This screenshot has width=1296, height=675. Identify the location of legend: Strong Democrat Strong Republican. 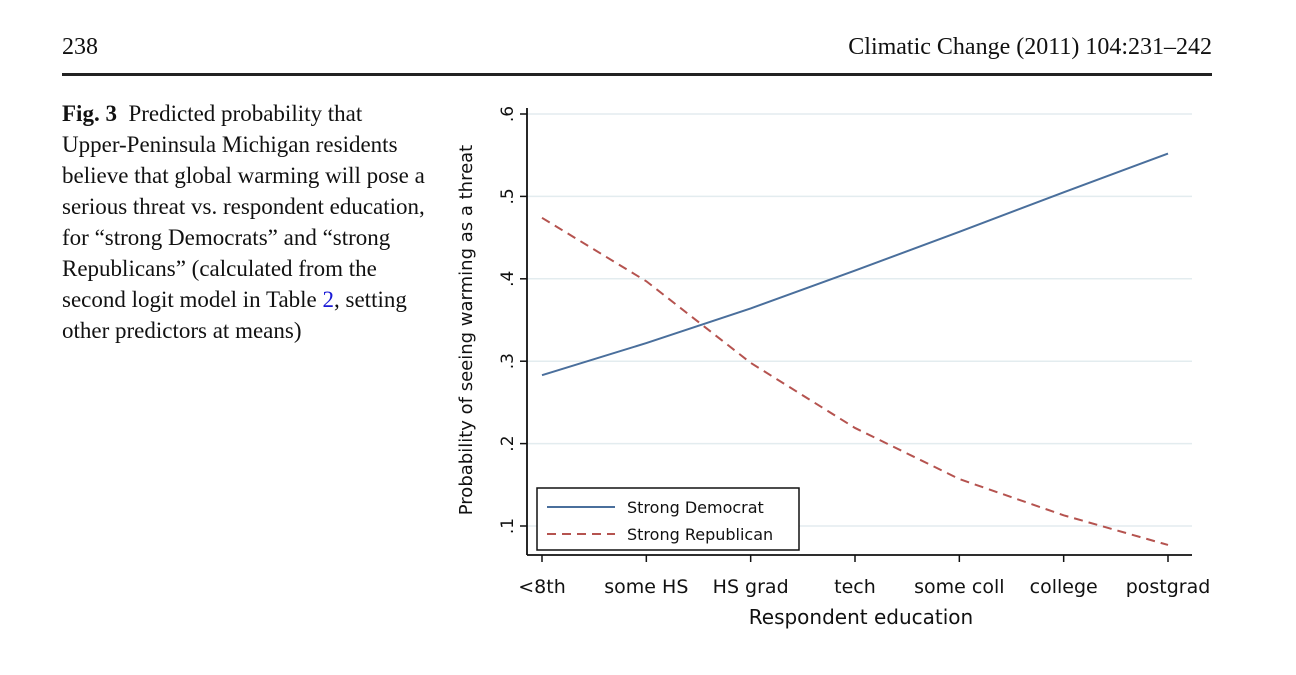
(668, 519).